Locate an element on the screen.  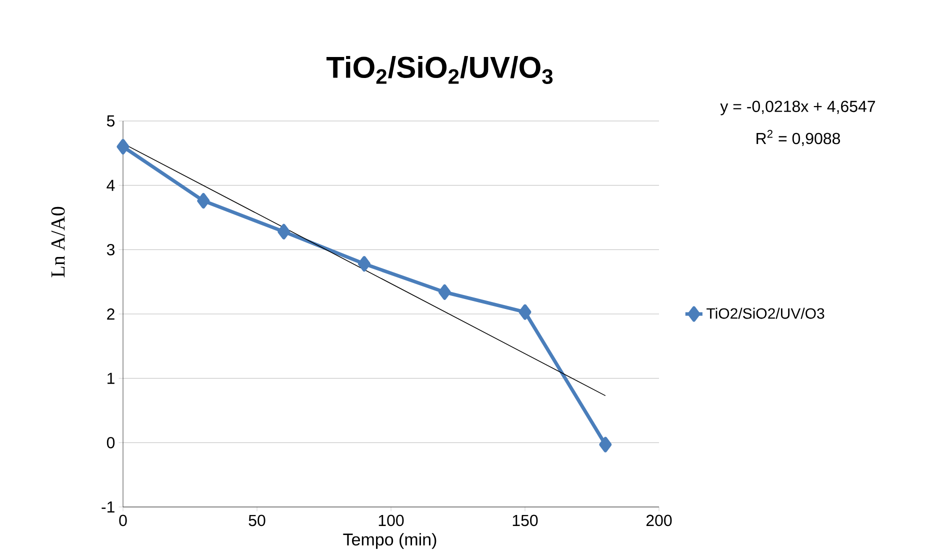
x-axis-title: Tempo (min) is located at coordinates (389, 541).